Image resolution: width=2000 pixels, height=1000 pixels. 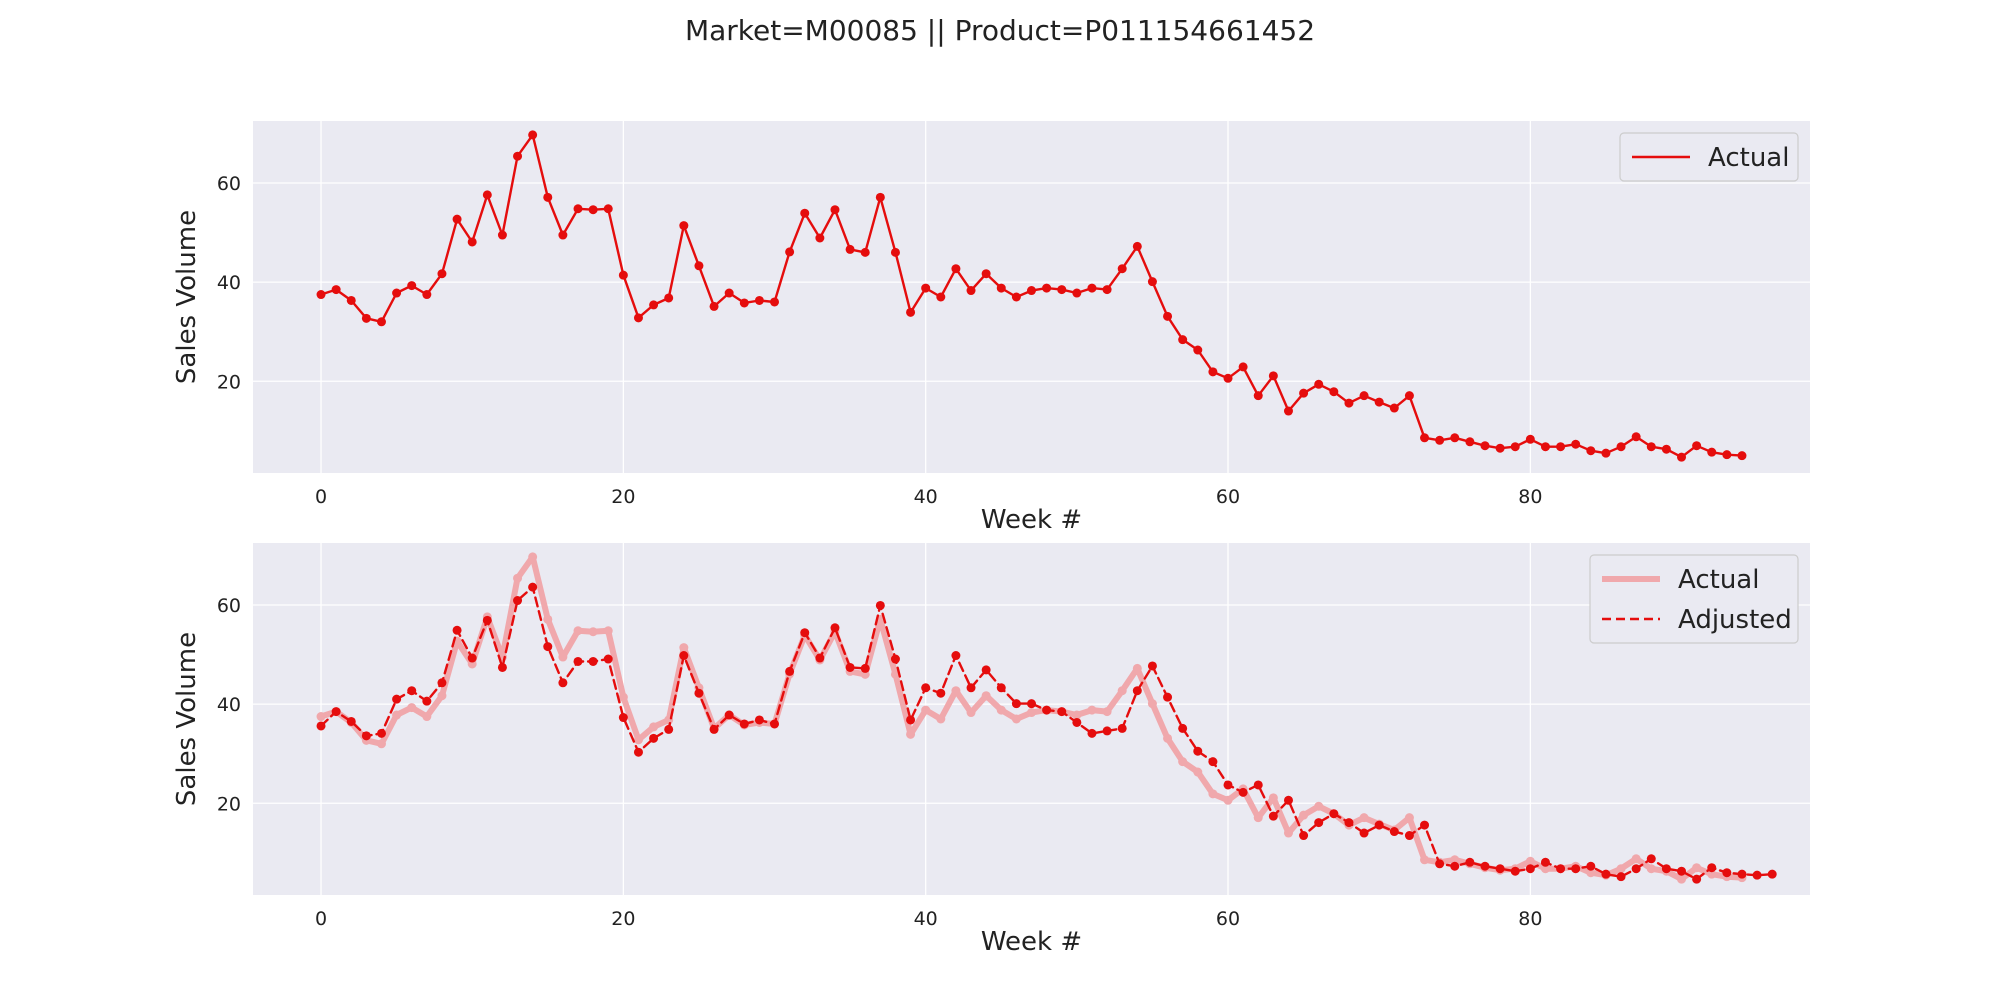 I want to click on x-tick-label: 60, so click(x=1228, y=497).